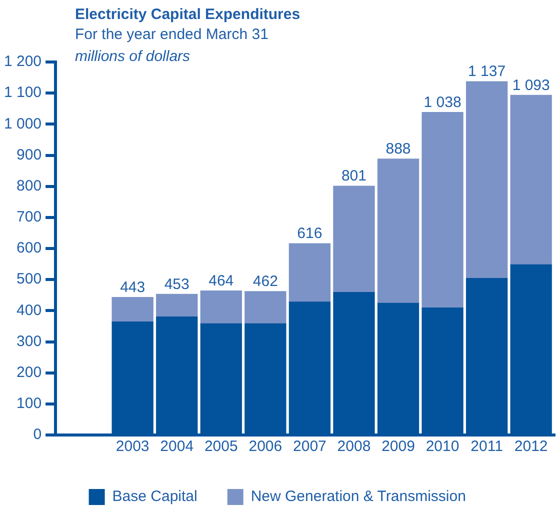  I want to click on y-tick-label: 200, so click(29, 372).